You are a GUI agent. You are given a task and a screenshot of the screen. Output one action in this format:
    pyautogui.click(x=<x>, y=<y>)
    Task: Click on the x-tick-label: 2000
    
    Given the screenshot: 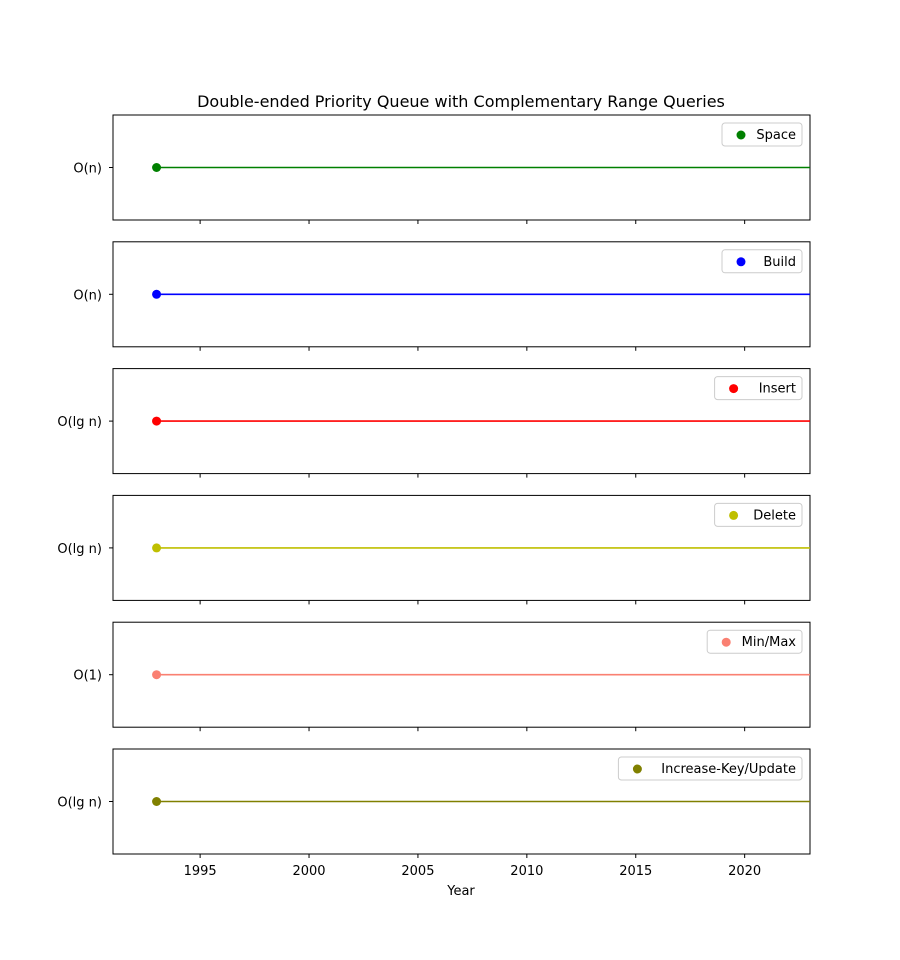 What is the action you would take?
    pyautogui.click(x=308, y=871)
    